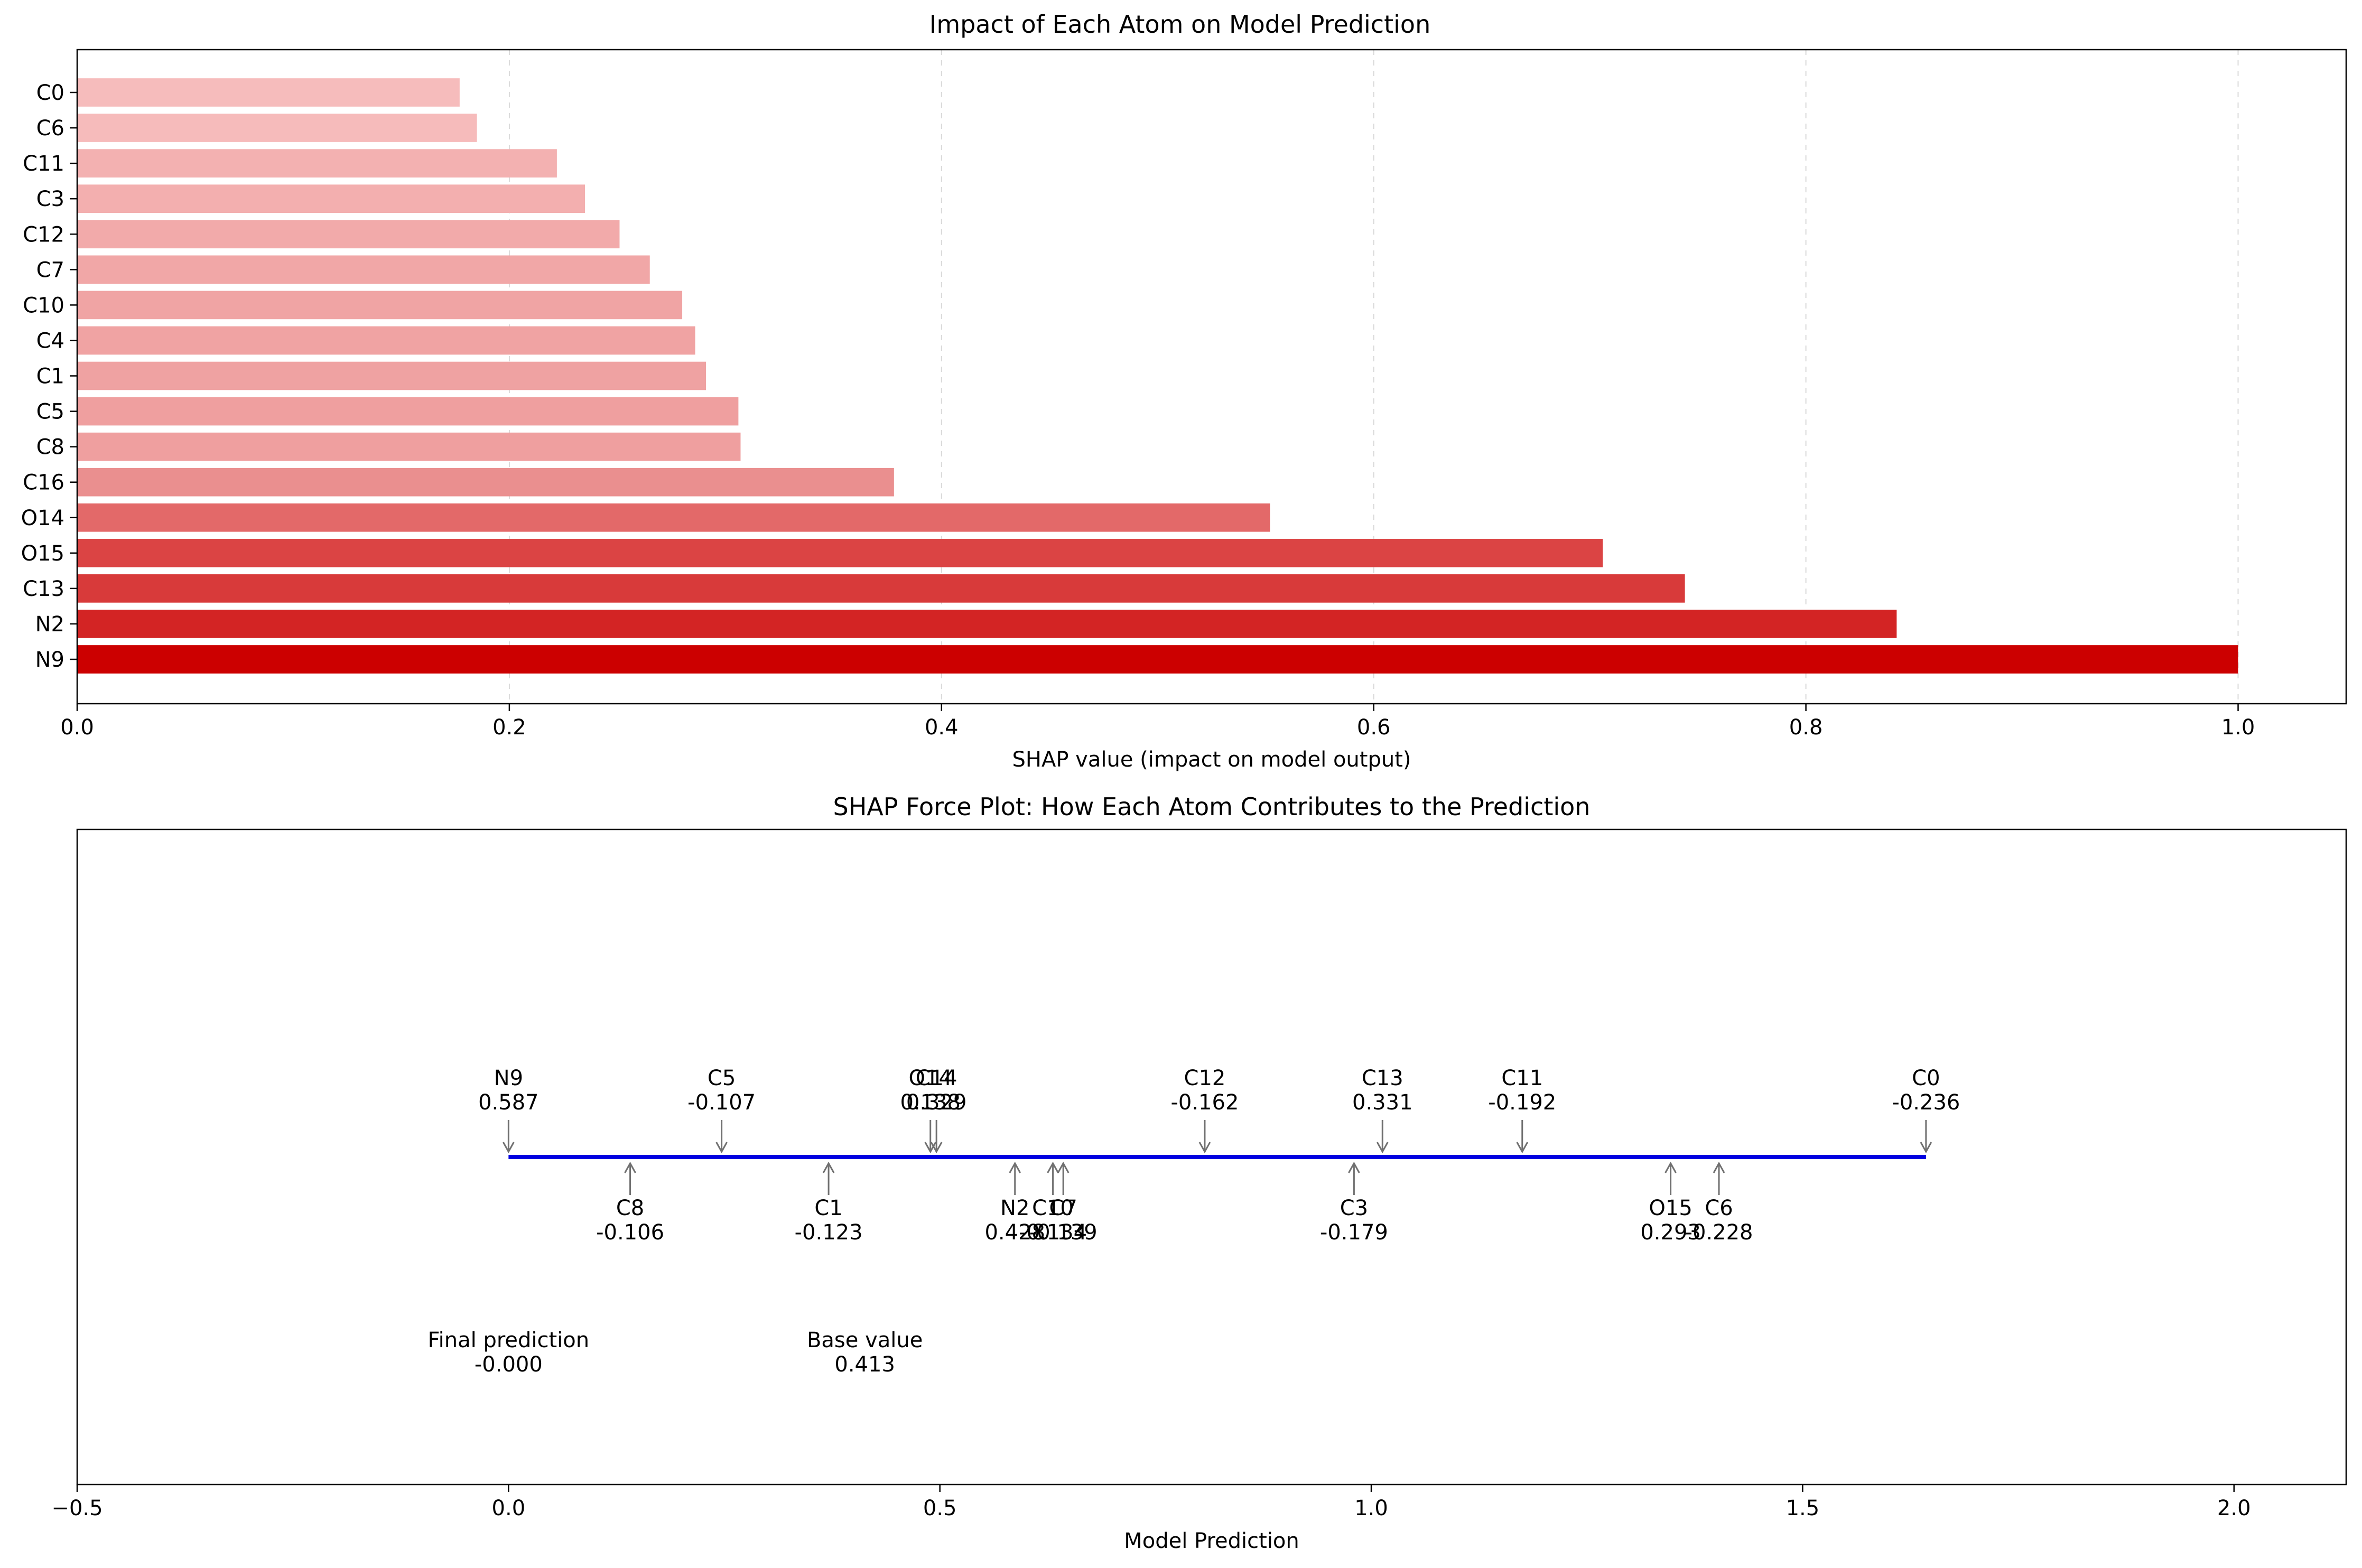  What do you see at coordinates (1354, 1208) in the screenshot?
I see `force-feature-name-C3: C3` at bounding box center [1354, 1208].